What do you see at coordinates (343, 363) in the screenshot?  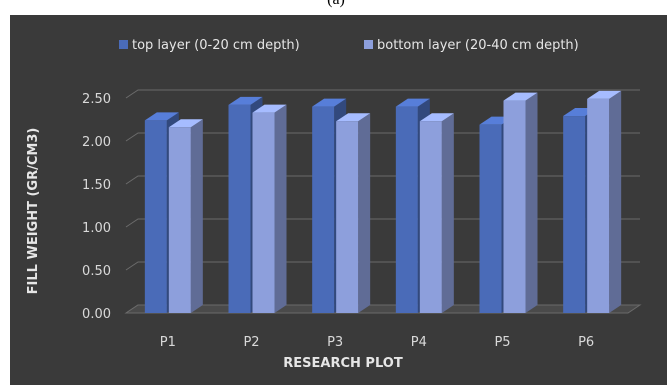 I see `x-axis-title: RESEARCH PLOT` at bounding box center [343, 363].